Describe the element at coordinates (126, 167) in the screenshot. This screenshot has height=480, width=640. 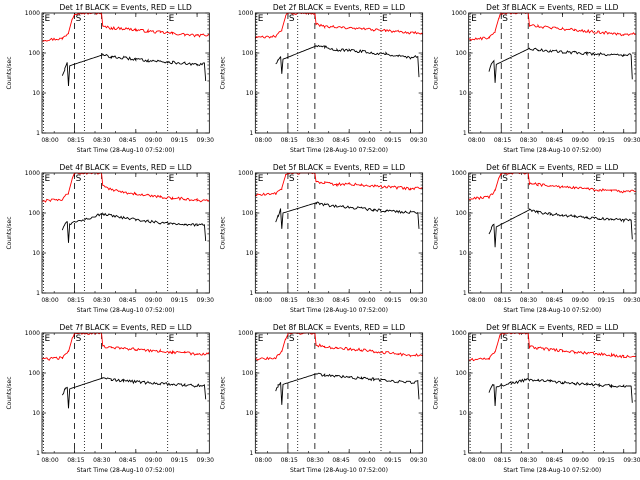
I see `chart-title: Det 4f BLACK = Events, RED = LLD` at that location.